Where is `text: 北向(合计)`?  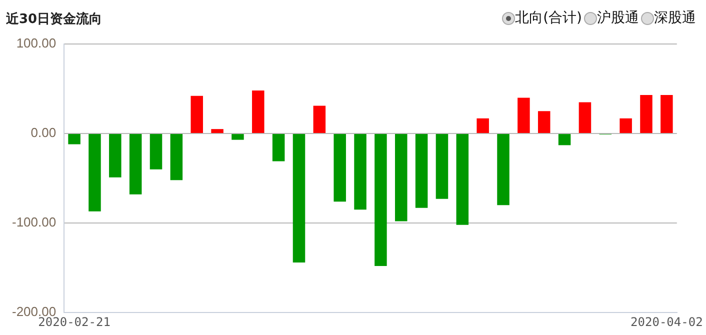
text: 北向(合计) is located at coordinates (548, 18).